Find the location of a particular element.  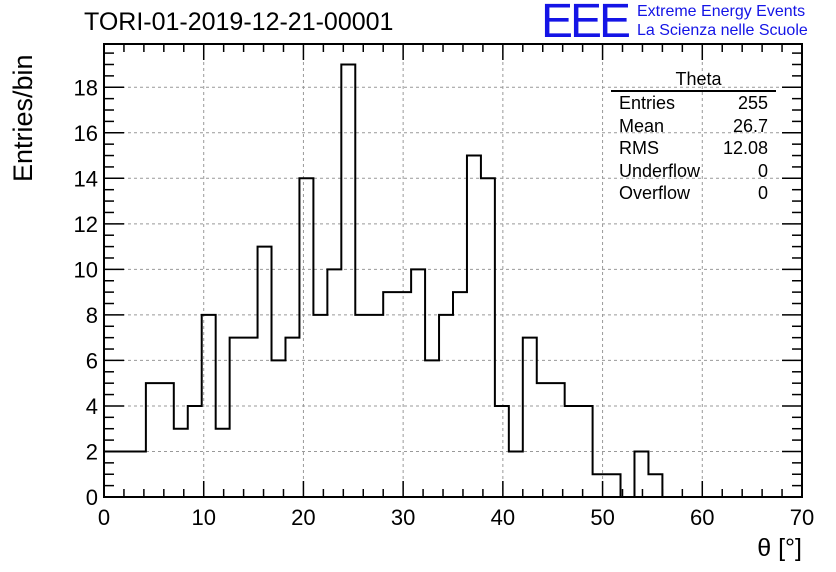

stats-label: RMS is located at coordinates (639, 148).